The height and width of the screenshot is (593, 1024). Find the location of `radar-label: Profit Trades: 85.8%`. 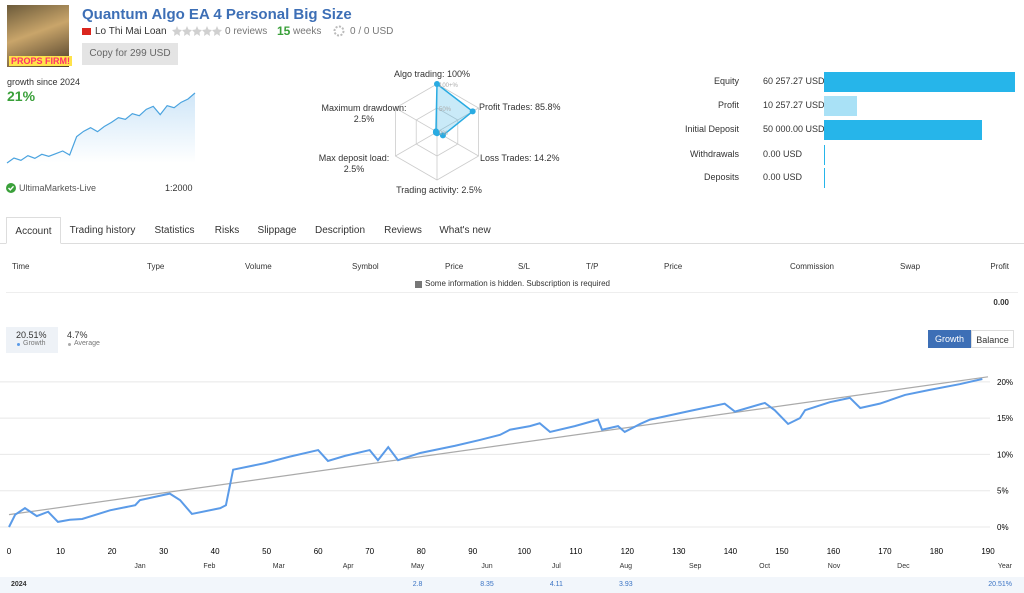

radar-label: Profit Trades: 85.8% is located at coordinates (520, 107).